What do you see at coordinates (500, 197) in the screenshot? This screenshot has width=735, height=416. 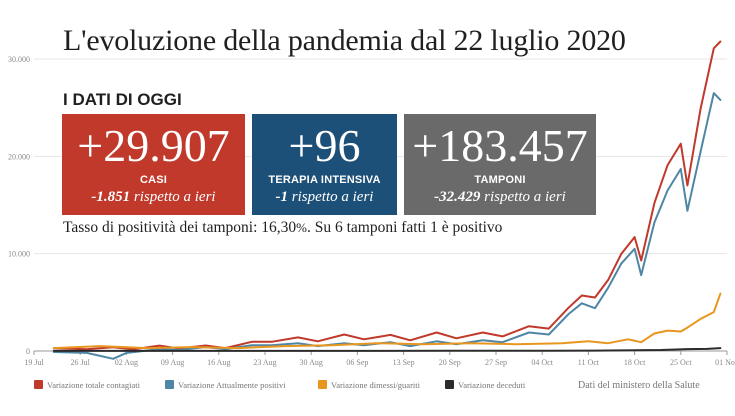 I see `stat-delta-tamponi: -32.429 rispetto a ieri` at bounding box center [500, 197].